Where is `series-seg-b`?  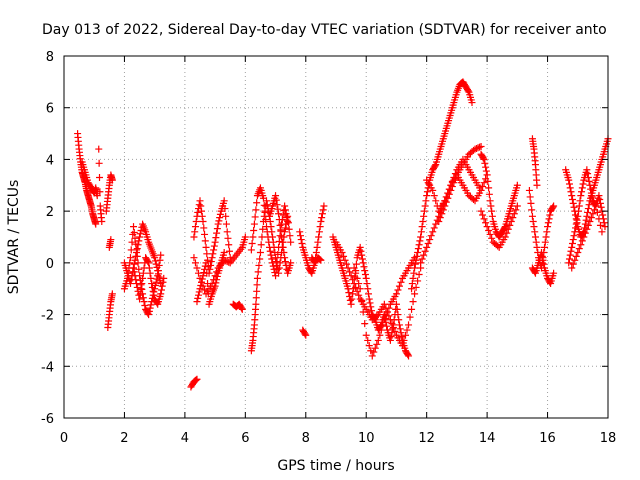
series-seg-b is located at coordinates (89, 179).